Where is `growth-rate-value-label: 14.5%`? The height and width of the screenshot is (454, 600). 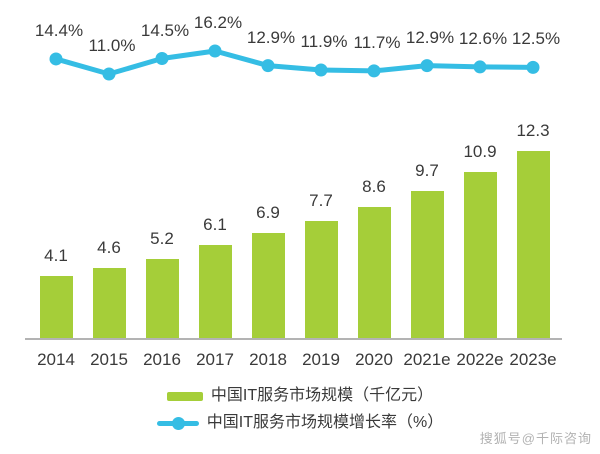
growth-rate-value-label: 14.5% is located at coordinates (165, 30).